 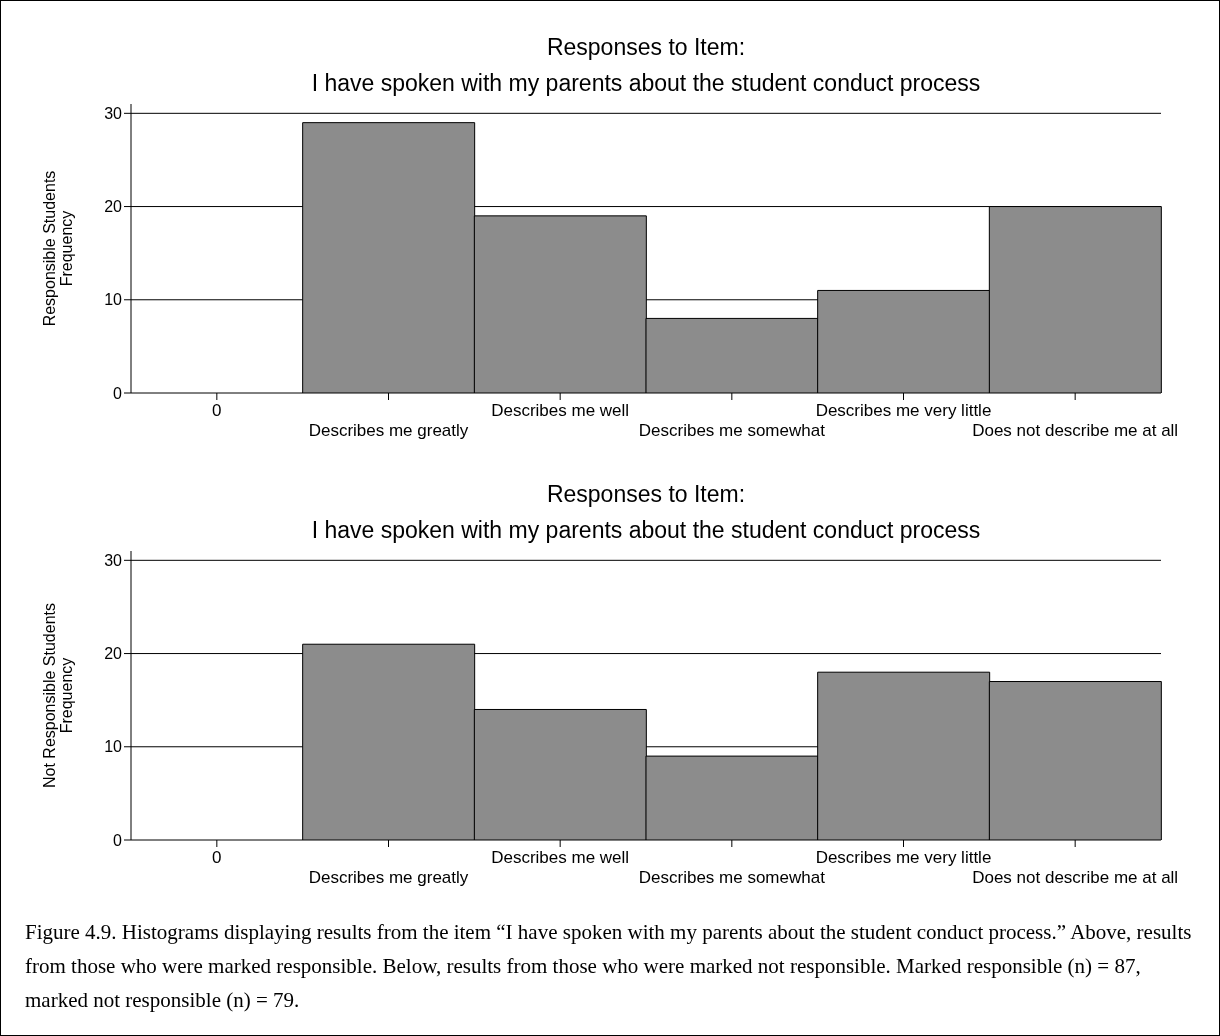 What do you see at coordinates (58, 695) in the screenshot?
I see `y-axis-title: Not Responsible Students Frequency` at bounding box center [58, 695].